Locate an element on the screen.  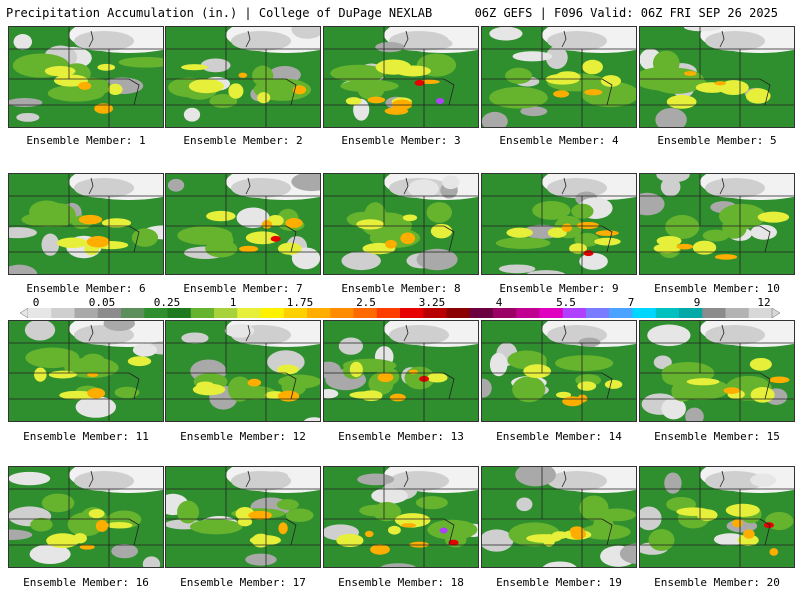
ensemble-member-label: Ensemble Member: 11 is located at coordinates (86, 436).